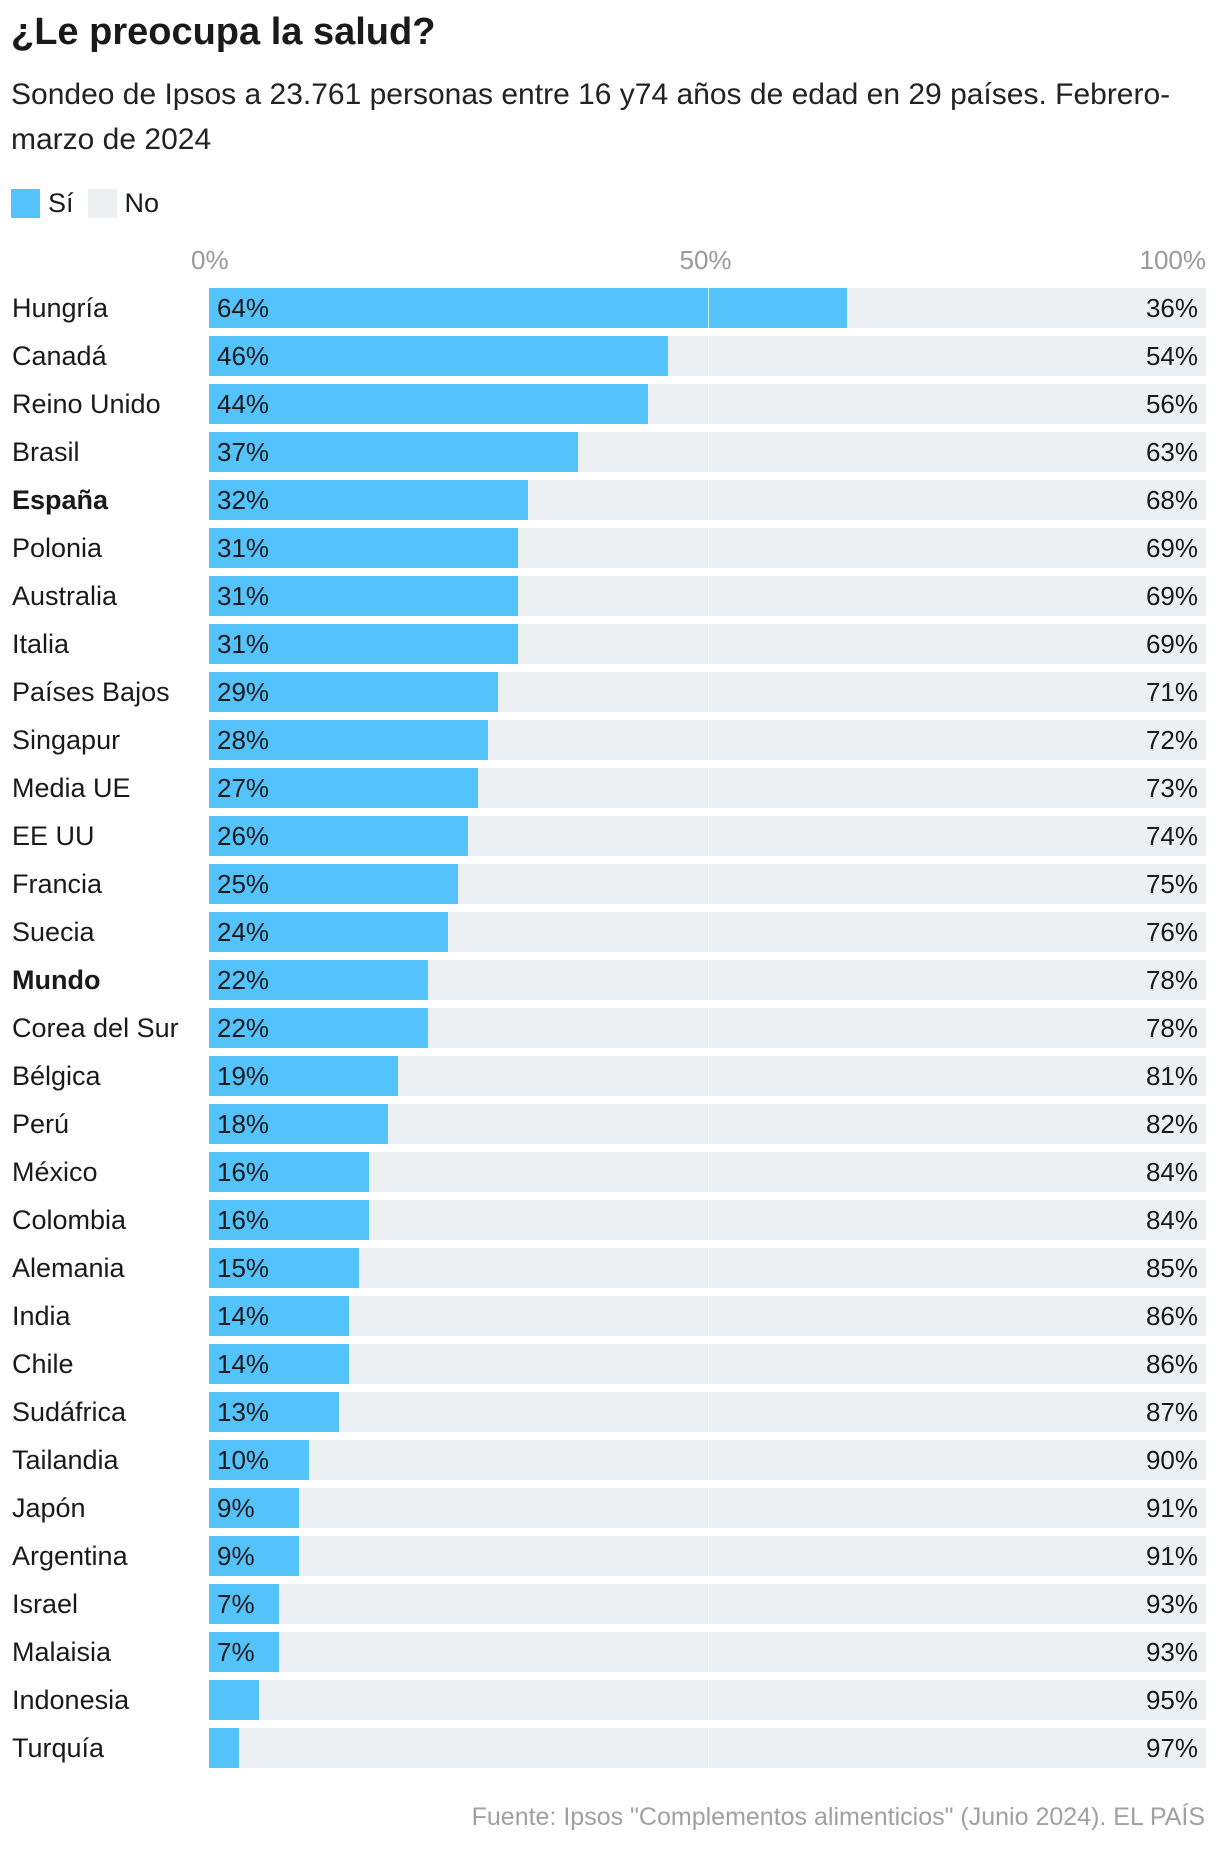  I want to click on data-label-no: 56%, so click(1171, 404).